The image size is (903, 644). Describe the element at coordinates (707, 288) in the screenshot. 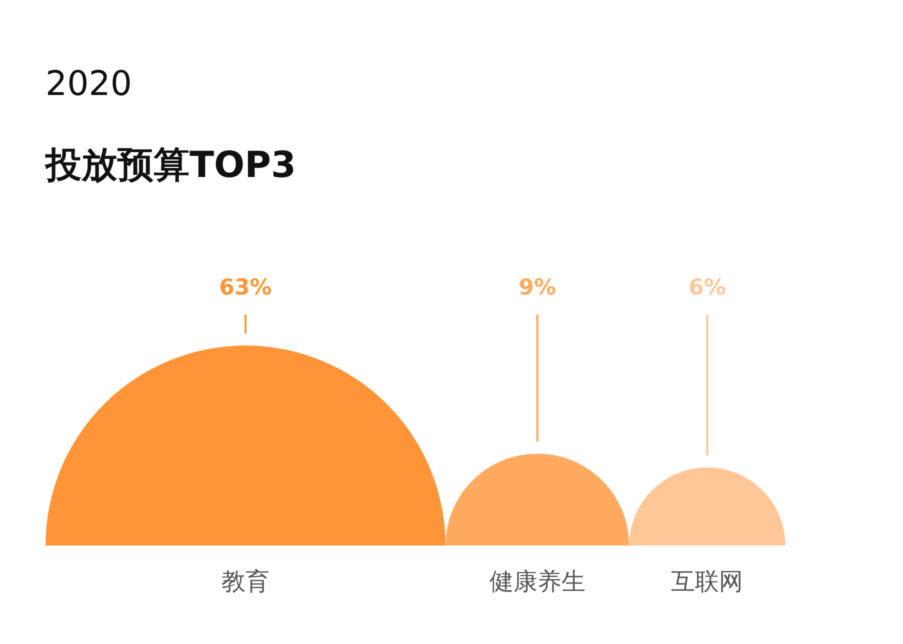

I see `data-label: 6%` at that location.